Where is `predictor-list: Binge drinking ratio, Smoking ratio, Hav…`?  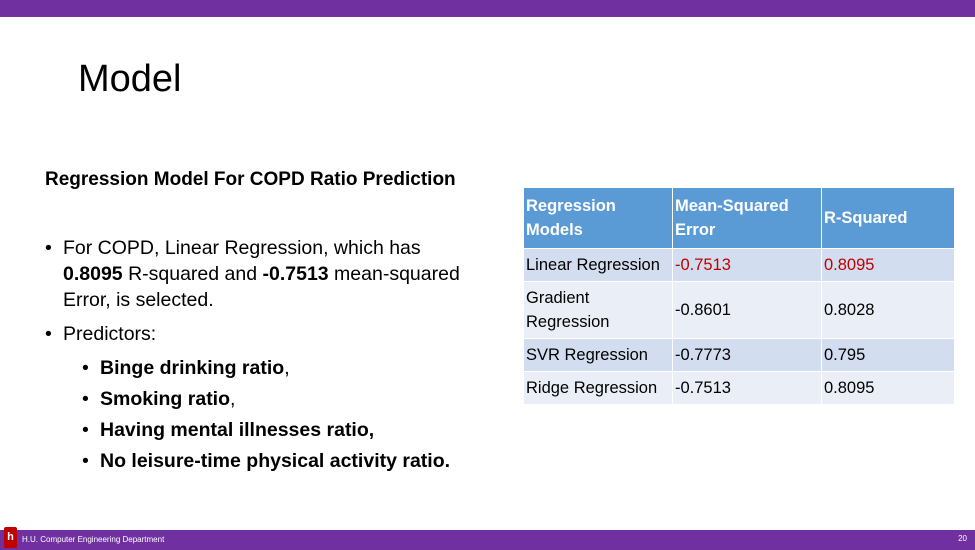
predictor-list: Binge drinking ratio, Smoking ratio, Hav… is located at coordinates (265, 414).